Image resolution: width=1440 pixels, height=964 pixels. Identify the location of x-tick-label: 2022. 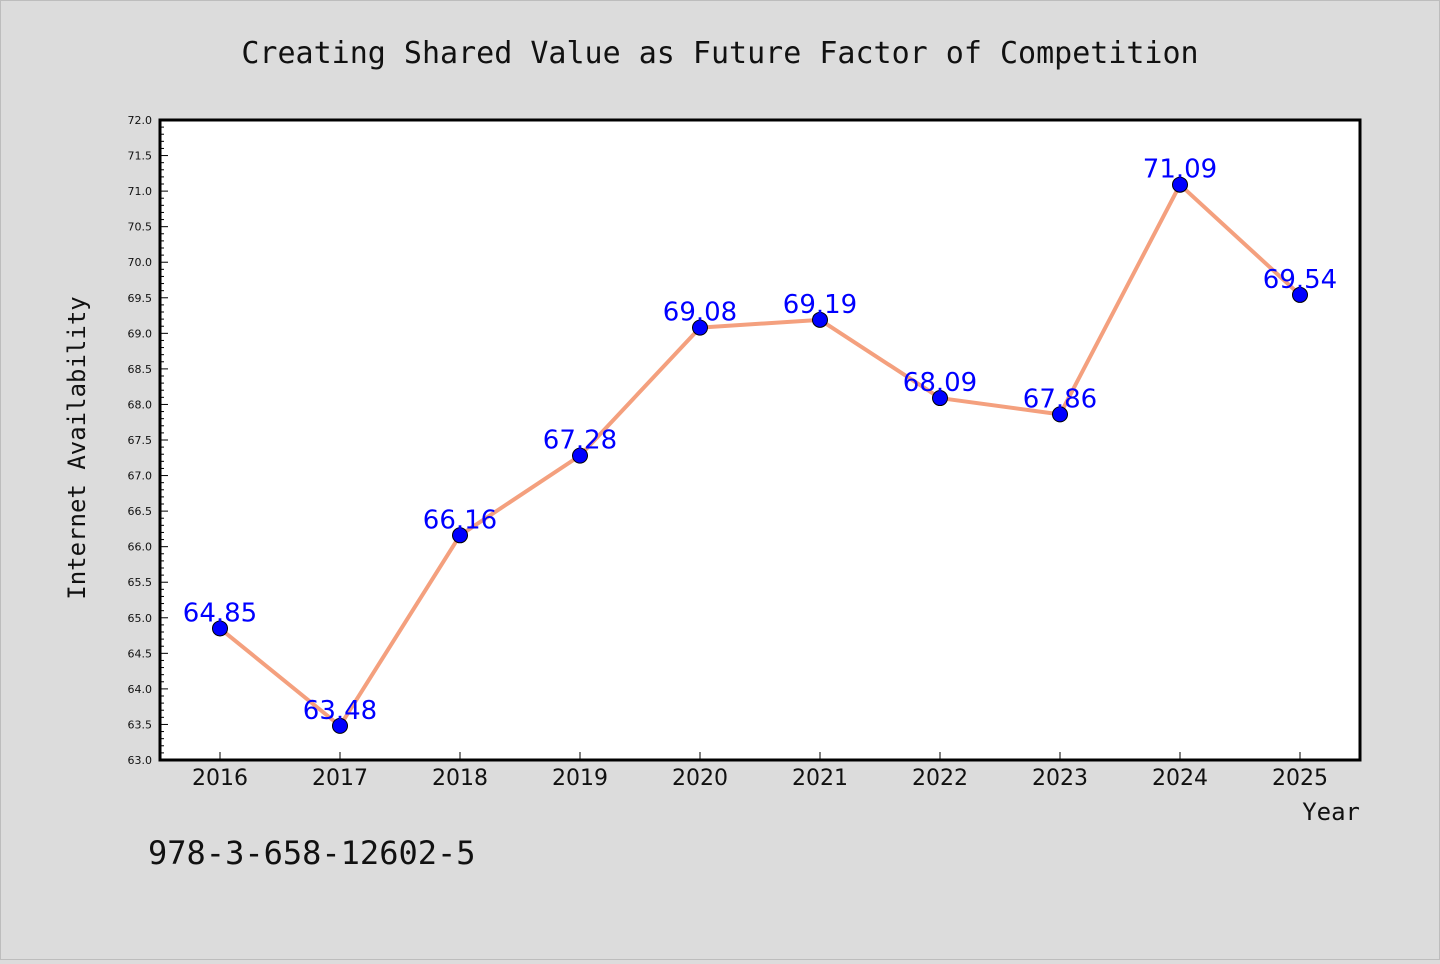
(940, 778).